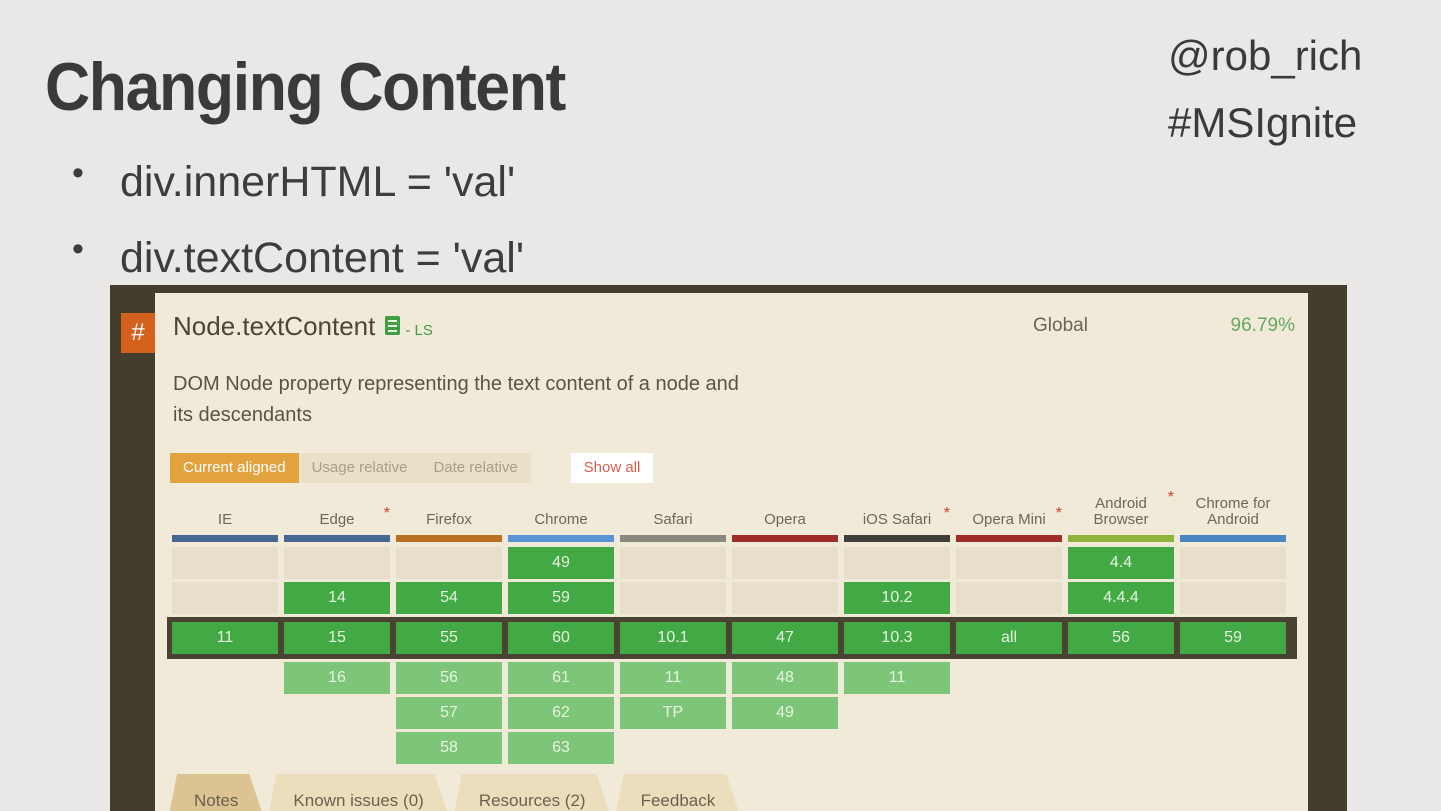 Image resolution: width=1441 pixels, height=811 pixels. I want to click on support-cell: all, so click(1009, 638).